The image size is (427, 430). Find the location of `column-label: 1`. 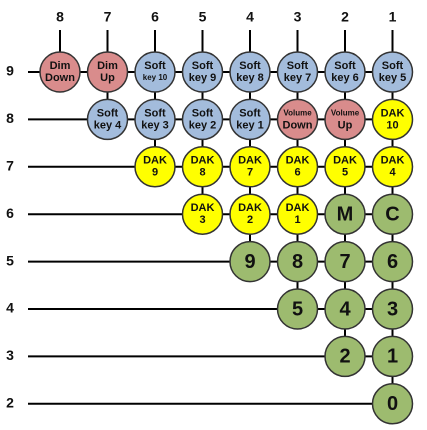

column-label: 1 is located at coordinates (393, 17).